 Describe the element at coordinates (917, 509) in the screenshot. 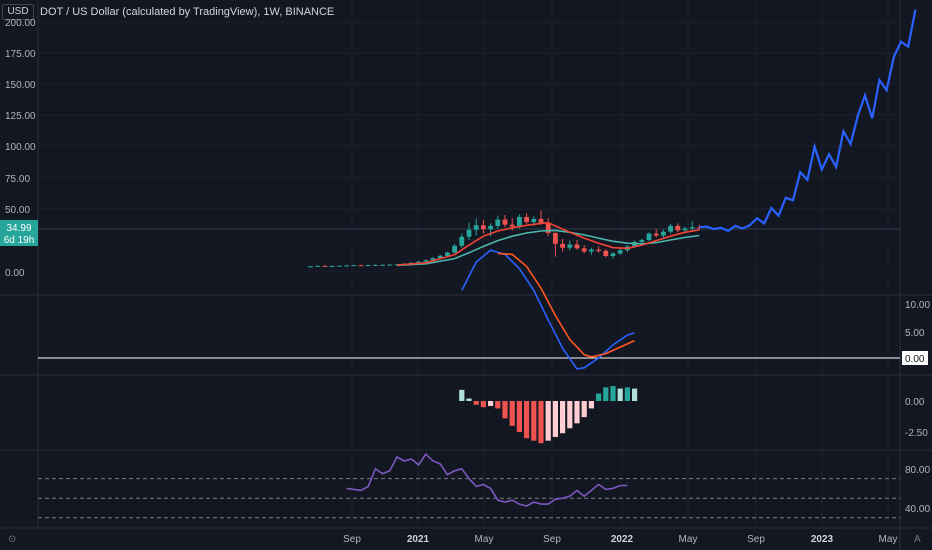

I see `rsi-tick-label: 40.00` at that location.